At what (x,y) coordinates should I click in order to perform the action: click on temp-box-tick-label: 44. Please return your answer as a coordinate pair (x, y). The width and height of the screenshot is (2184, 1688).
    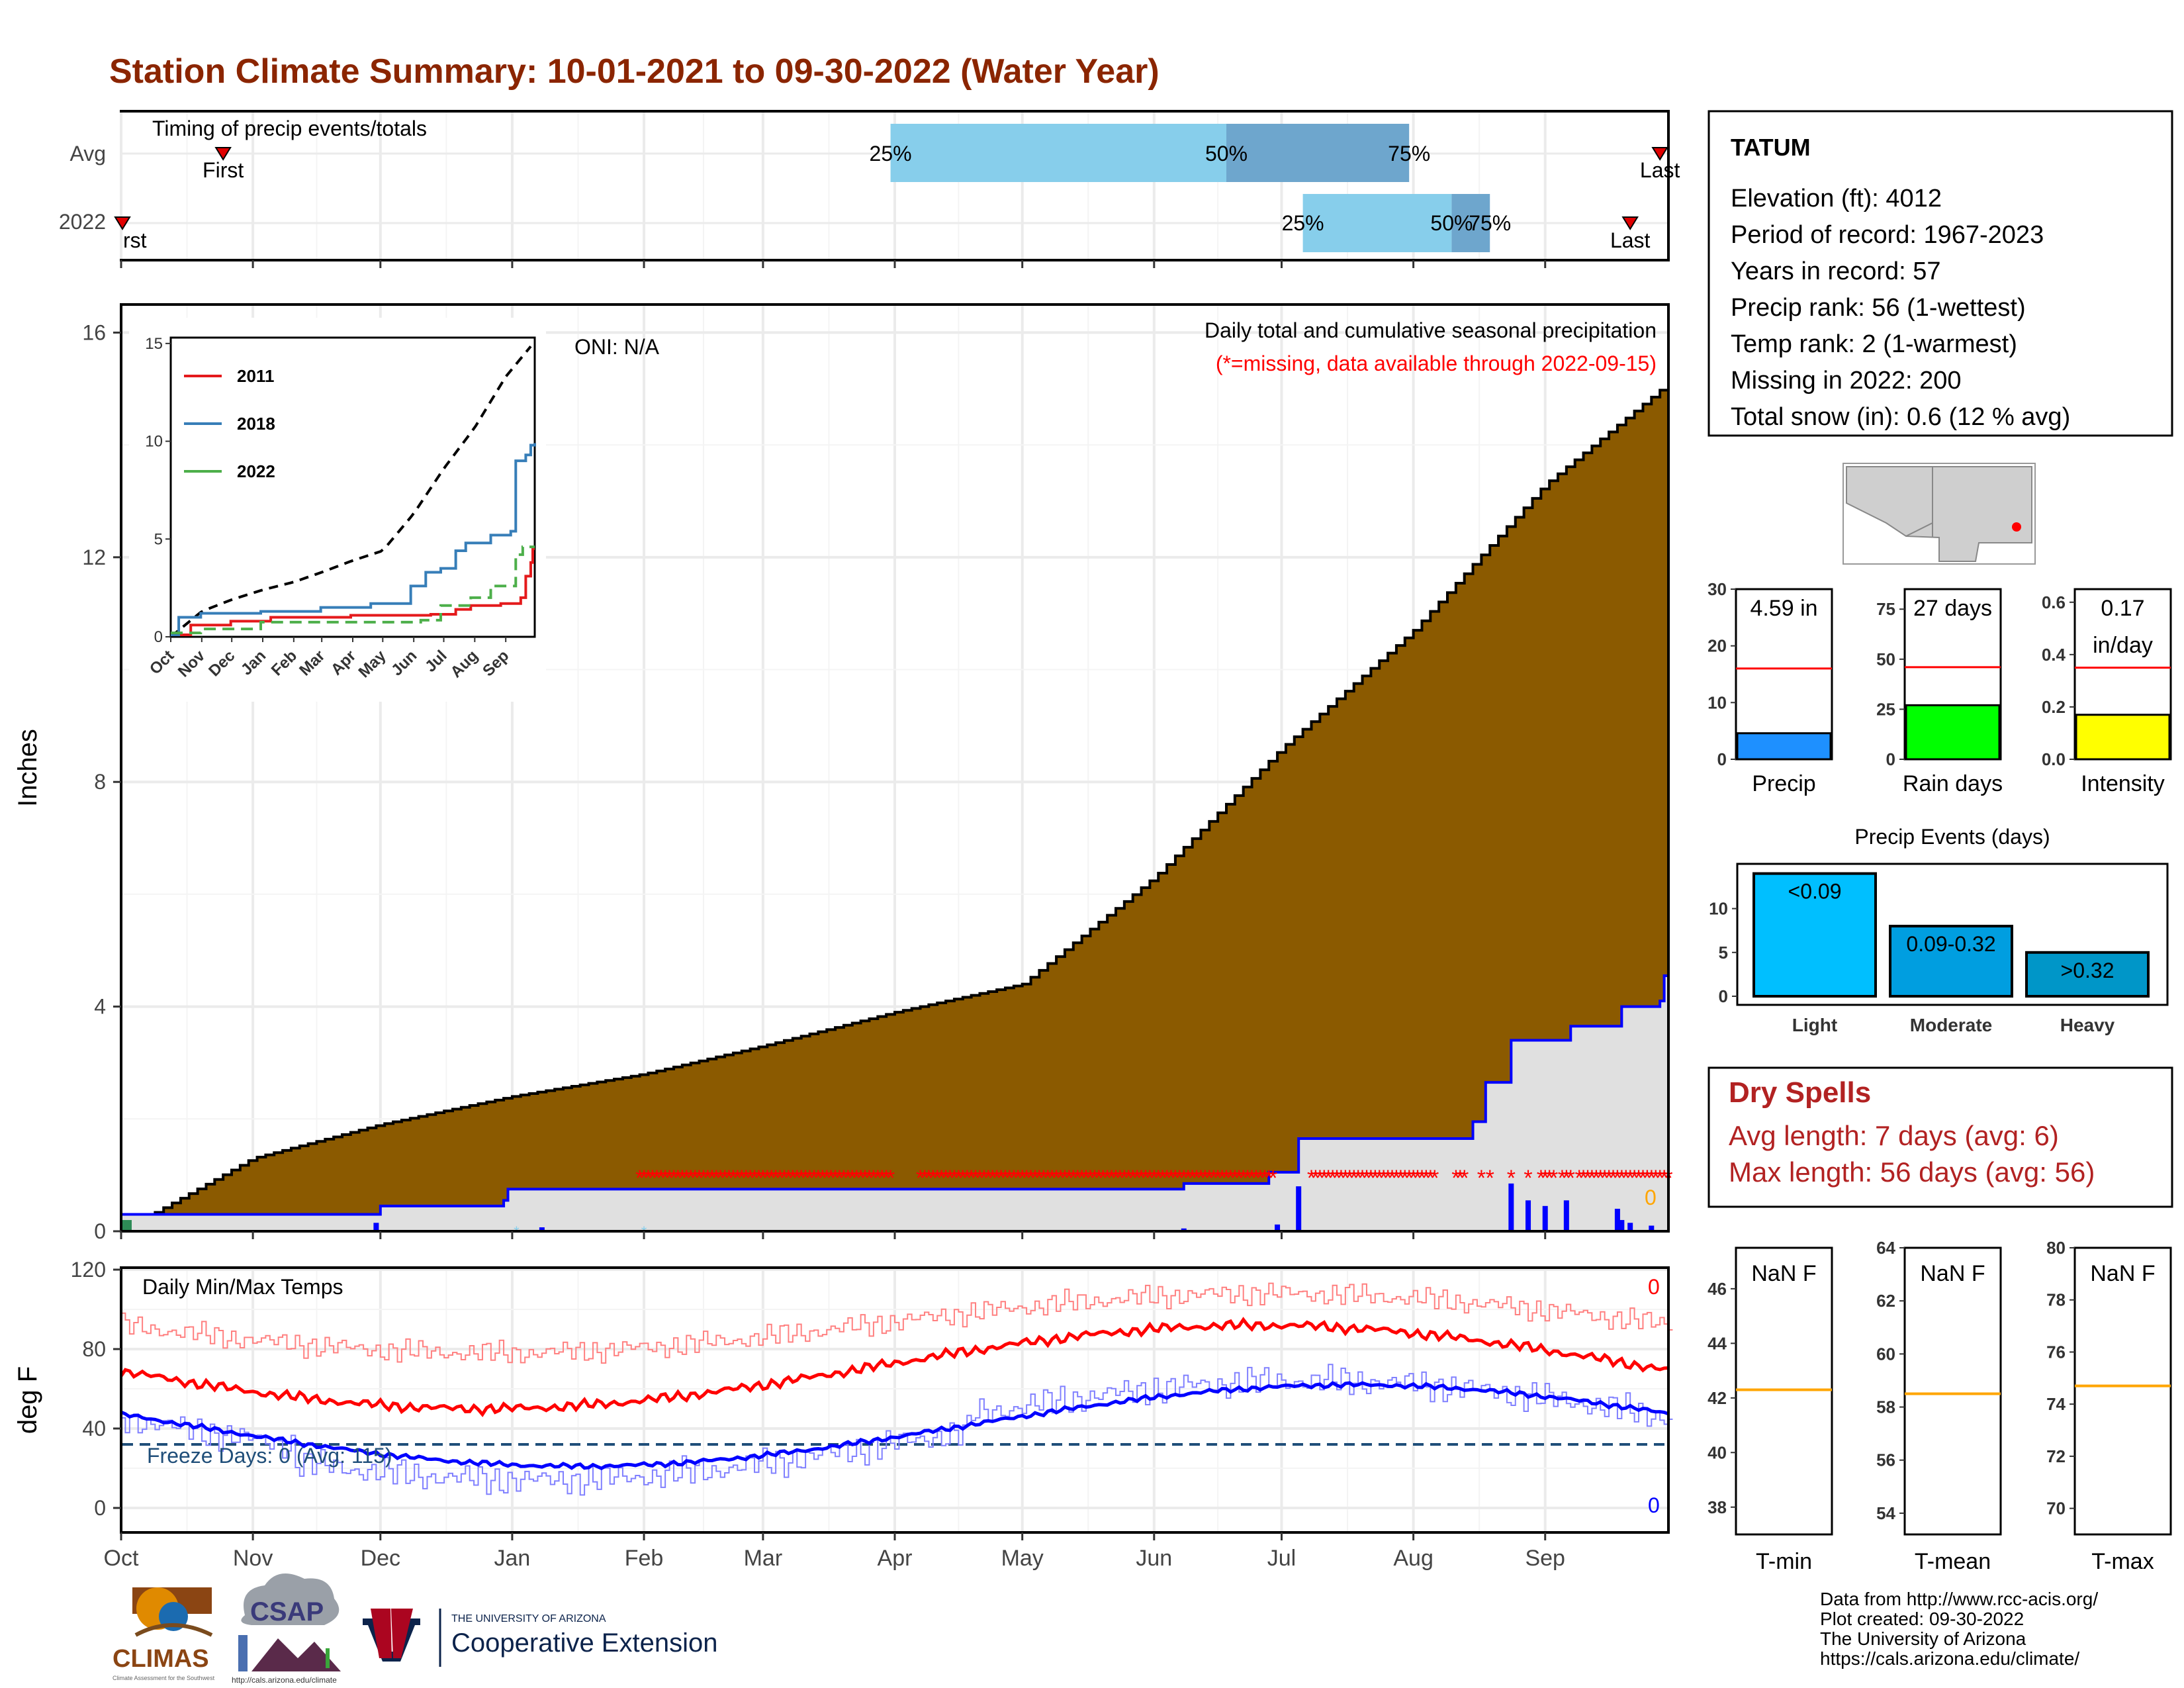
    Looking at the image, I should click on (1717, 1343).